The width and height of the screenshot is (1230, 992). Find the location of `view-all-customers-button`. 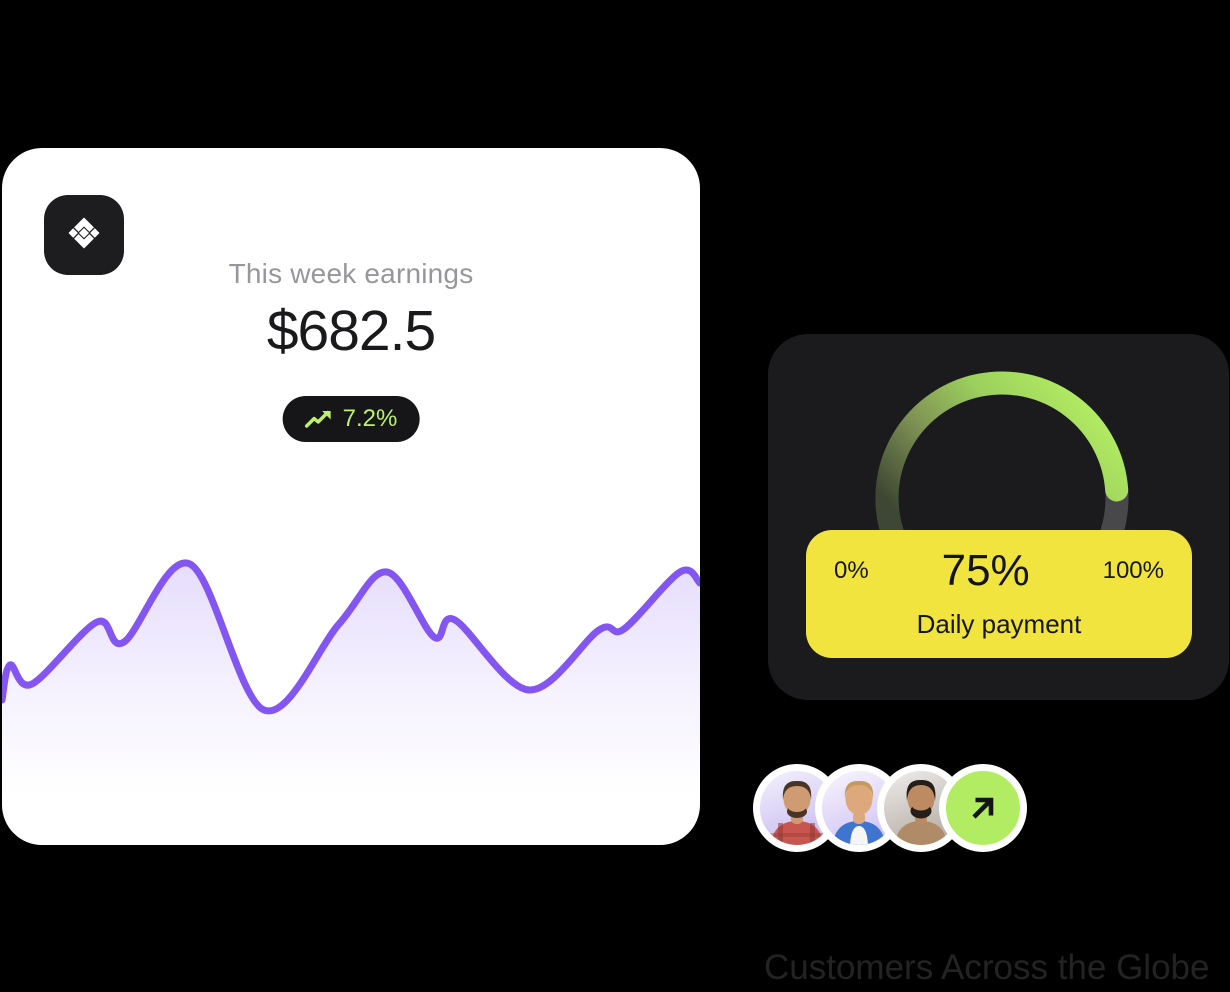

view-all-customers-button is located at coordinates (983, 808).